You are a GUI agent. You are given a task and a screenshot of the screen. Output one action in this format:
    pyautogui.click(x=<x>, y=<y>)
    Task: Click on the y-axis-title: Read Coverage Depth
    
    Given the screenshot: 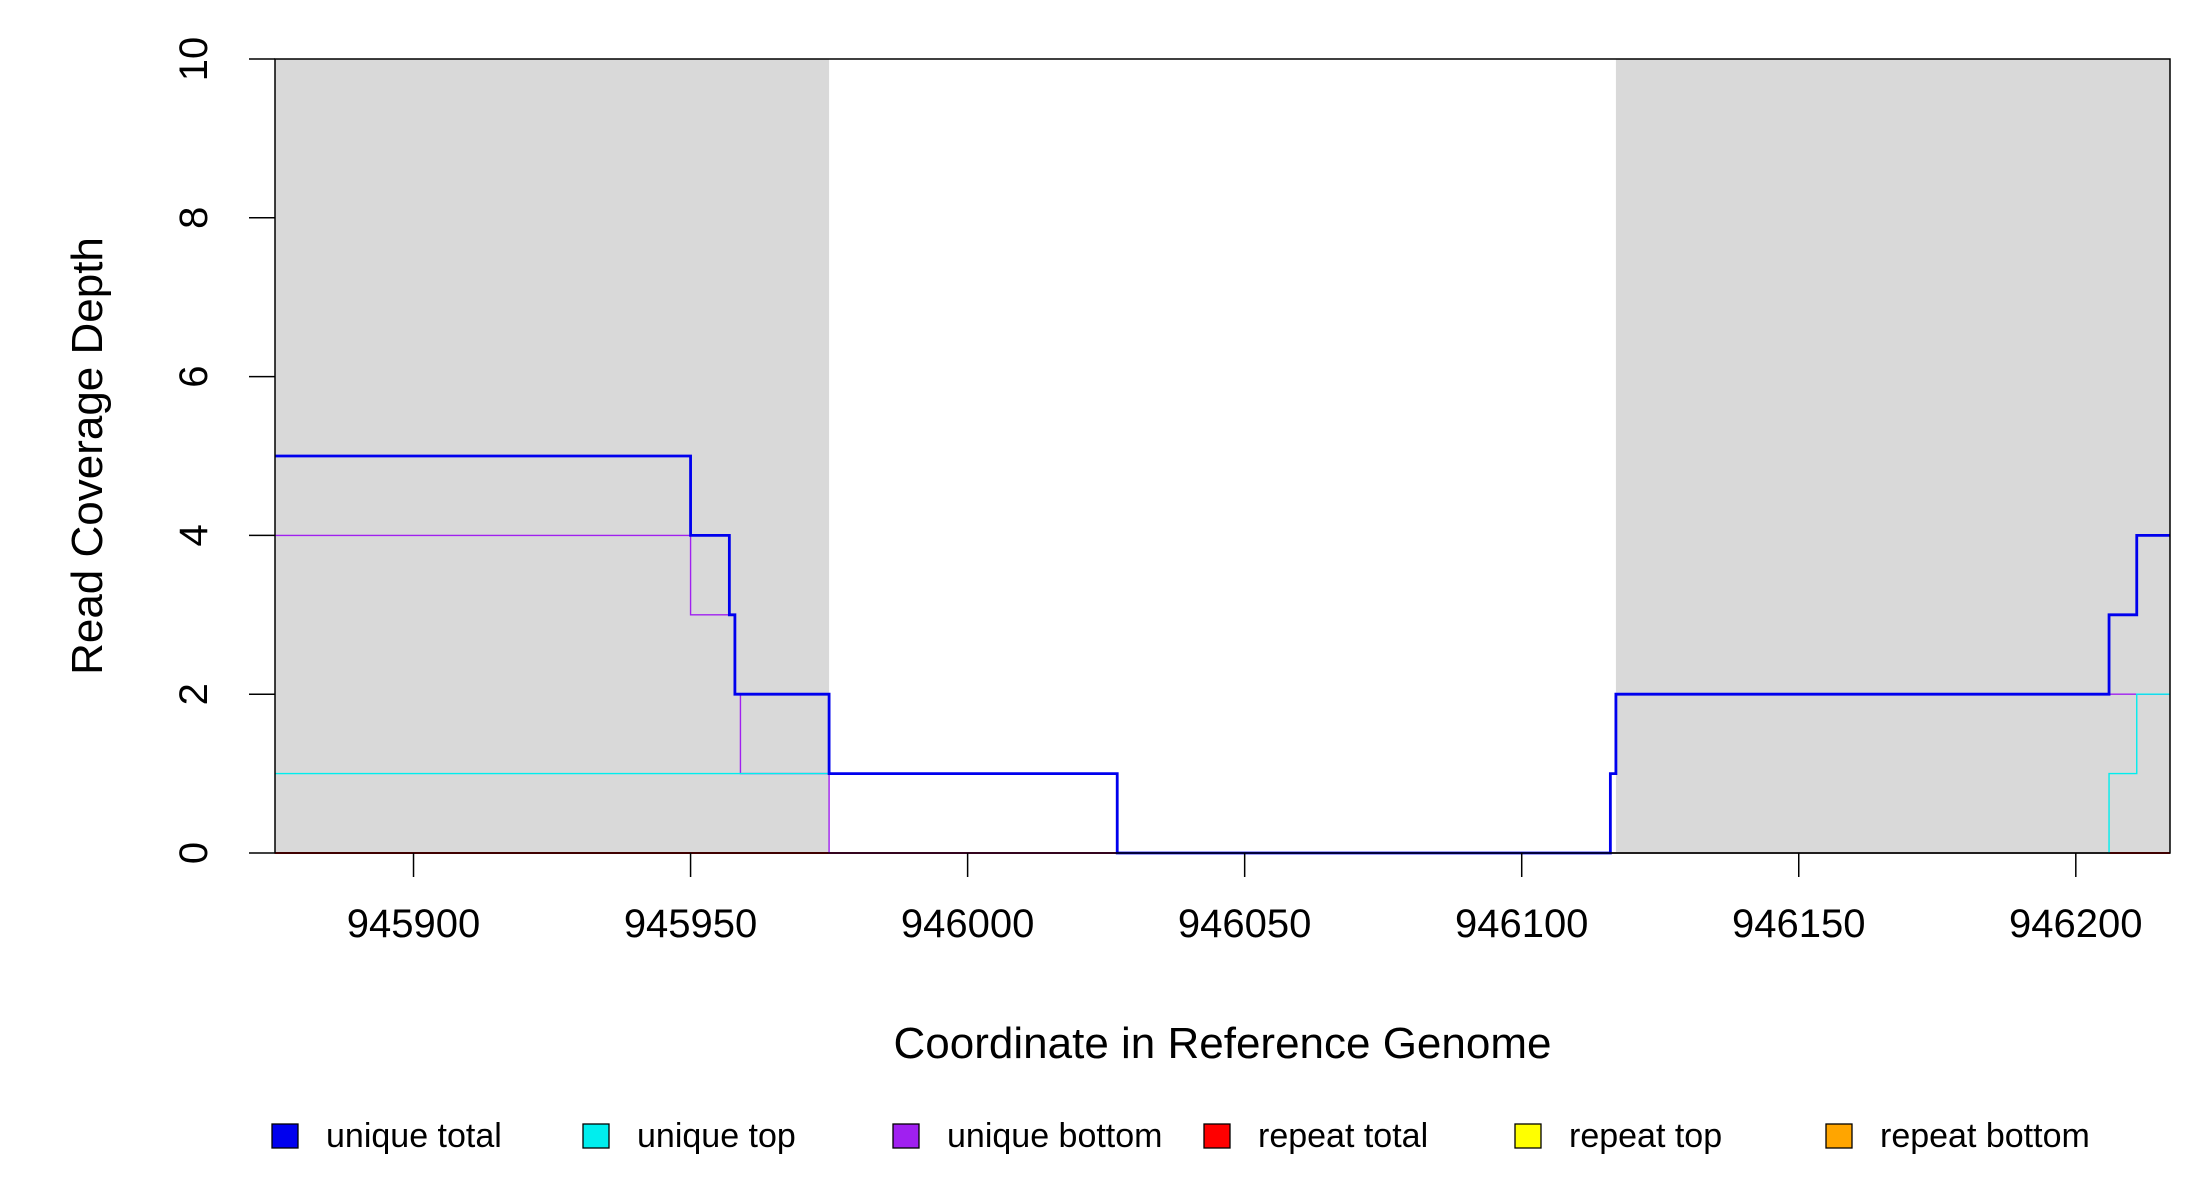 What is the action you would take?
    pyautogui.click(x=87, y=456)
    